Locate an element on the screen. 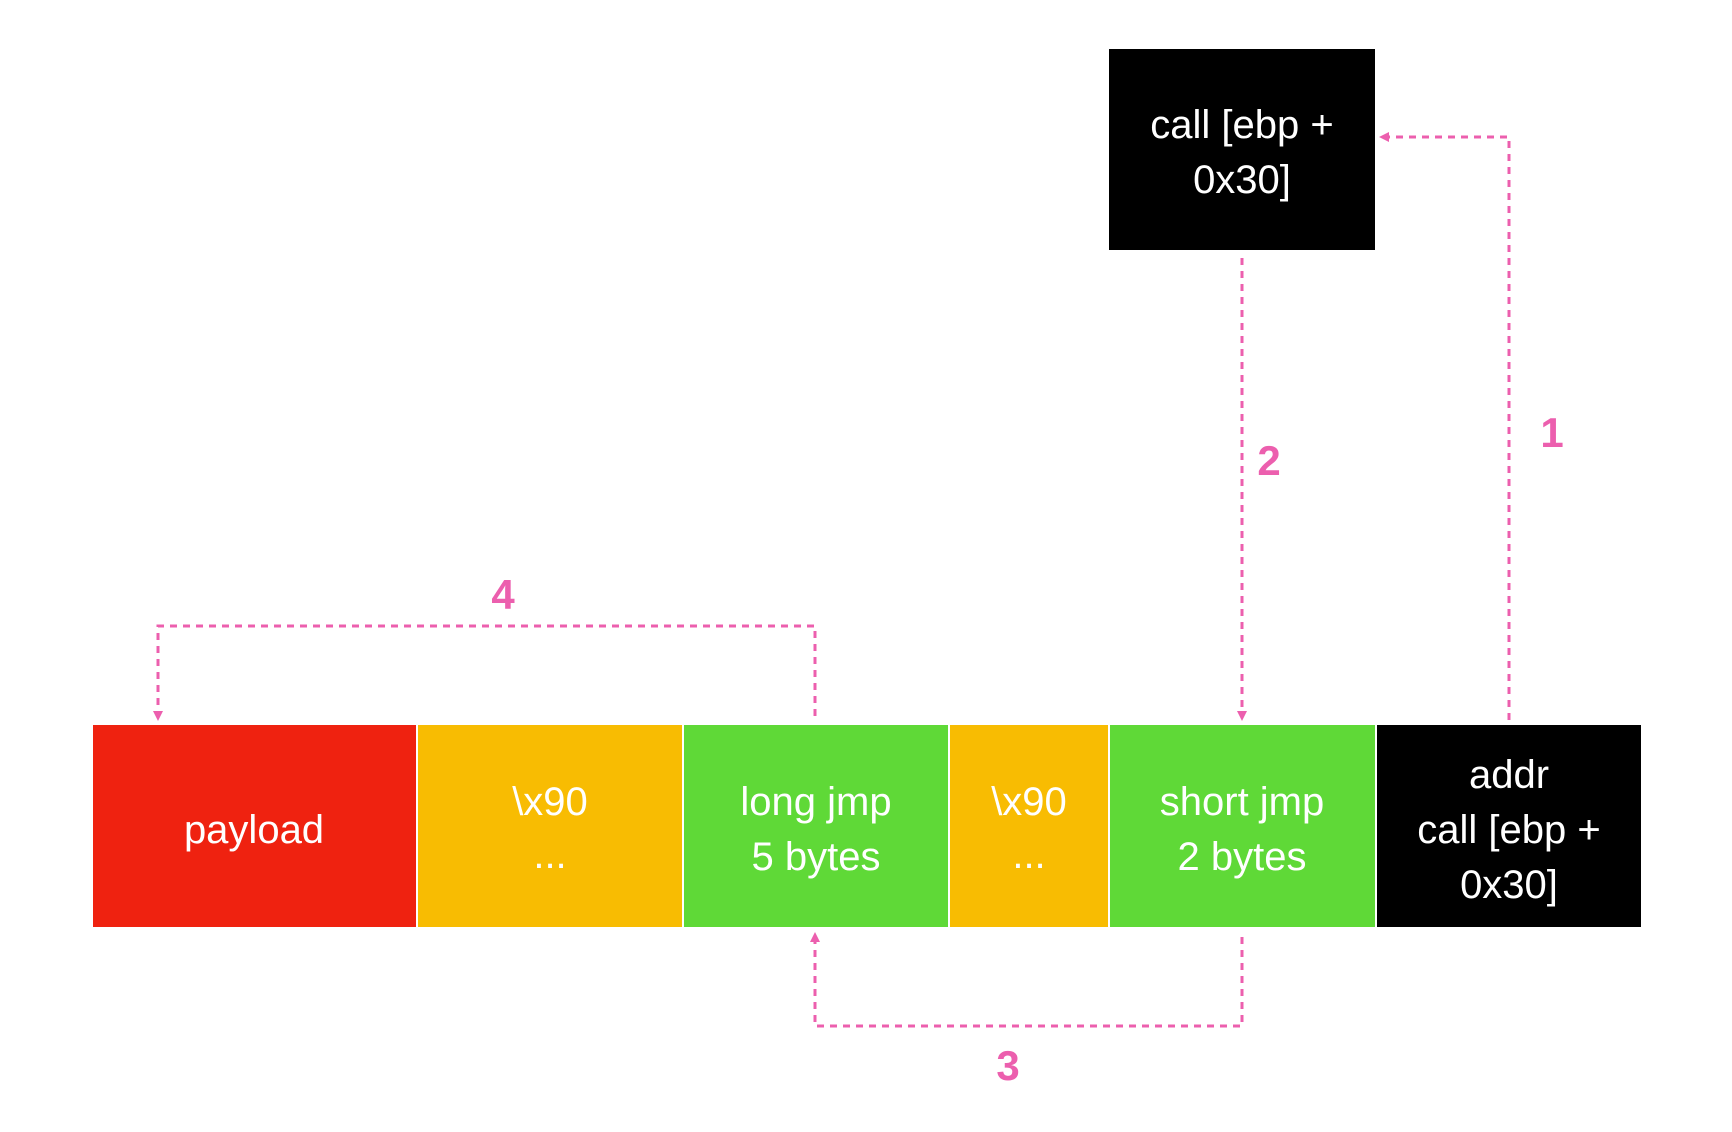 The width and height of the screenshot is (1732, 1132). short-jmp-cell-rect is located at coordinates (1242, 826).